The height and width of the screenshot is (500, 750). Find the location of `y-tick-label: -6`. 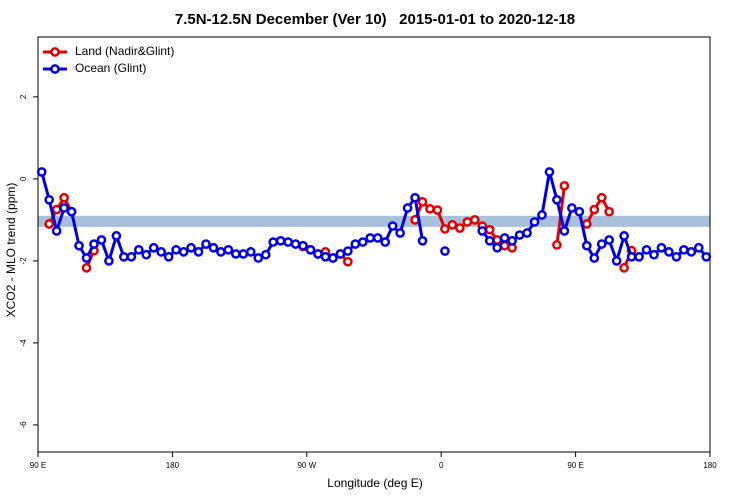

y-tick-label: -6 is located at coordinates (23, 425).